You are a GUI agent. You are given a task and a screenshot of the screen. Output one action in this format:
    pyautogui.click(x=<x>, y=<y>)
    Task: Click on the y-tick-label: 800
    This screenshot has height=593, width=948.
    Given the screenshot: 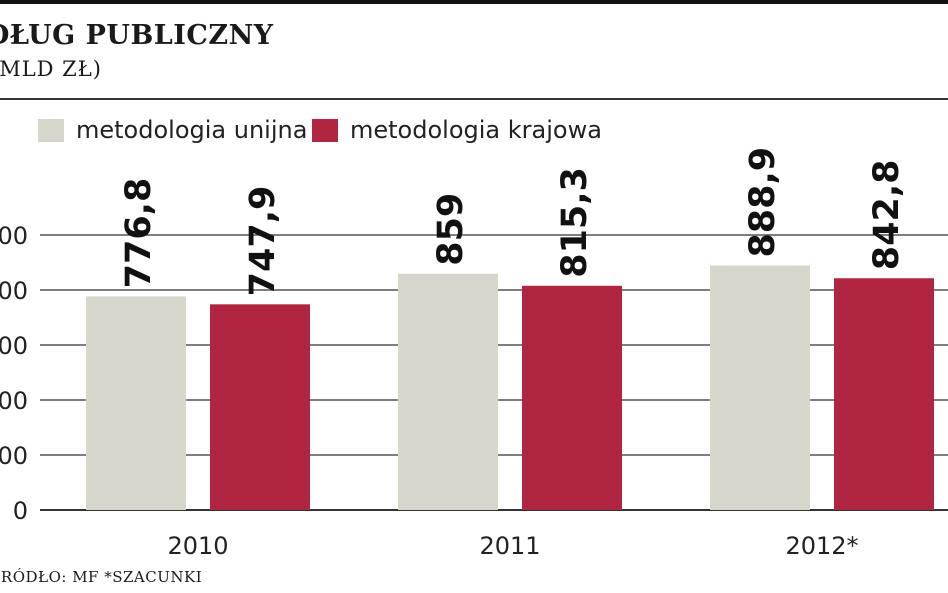 What is the action you would take?
    pyautogui.click(x=14, y=291)
    